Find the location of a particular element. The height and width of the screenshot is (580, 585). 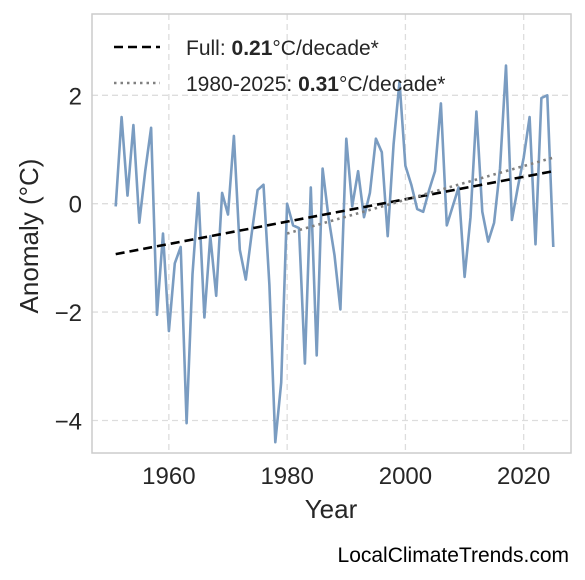

trend-lines is located at coordinates (334, 206).